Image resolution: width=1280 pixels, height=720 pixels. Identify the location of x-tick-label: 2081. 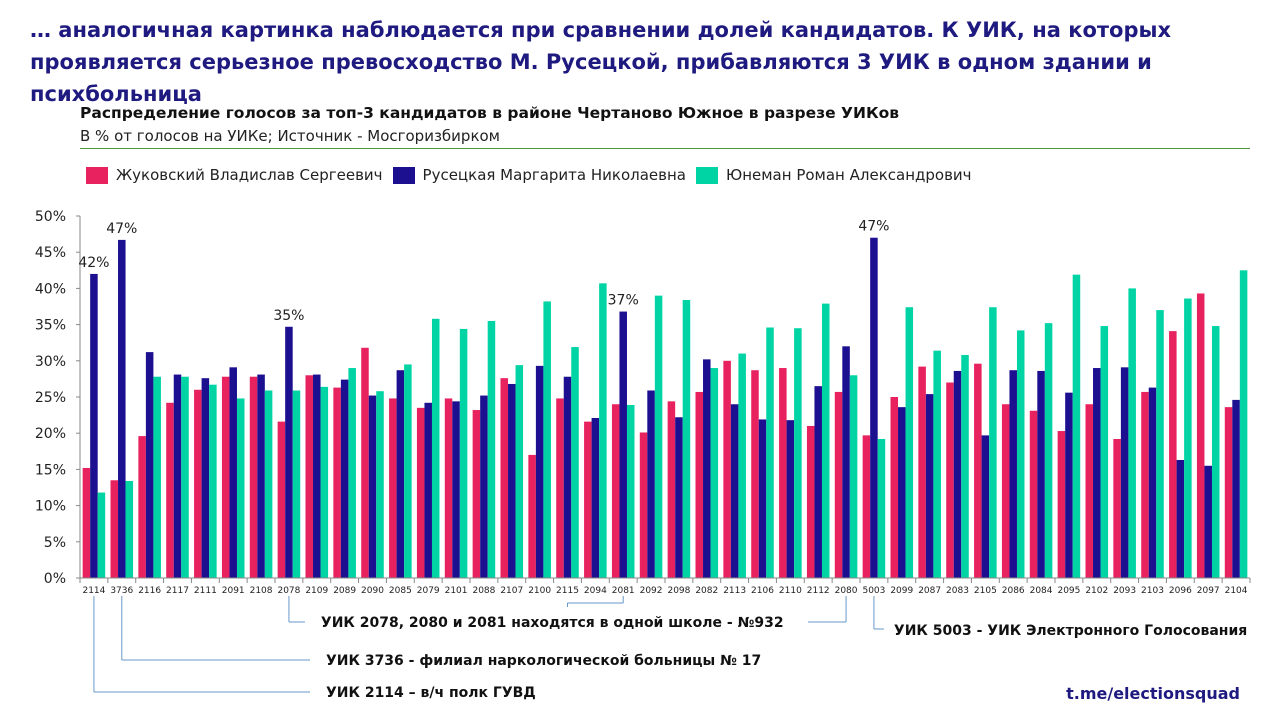
(623, 591).